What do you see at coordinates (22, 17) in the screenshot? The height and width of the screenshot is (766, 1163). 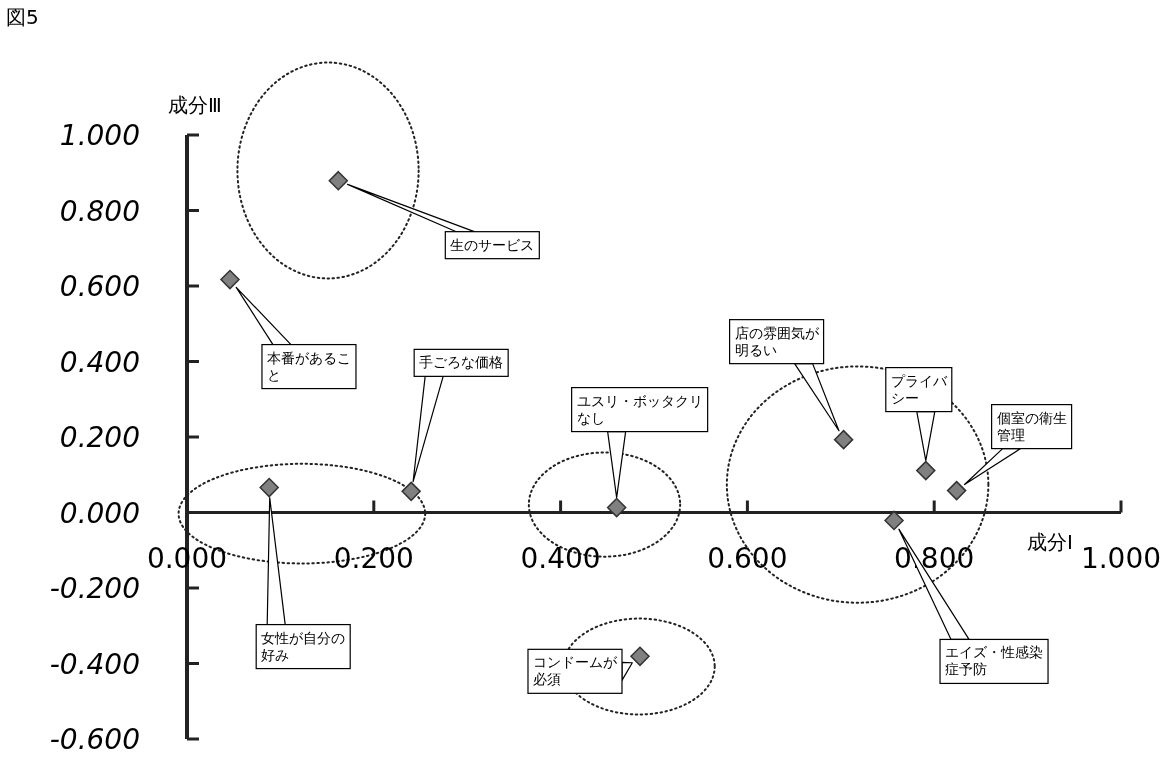 I see `text: 図5` at bounding box center [22, 17].